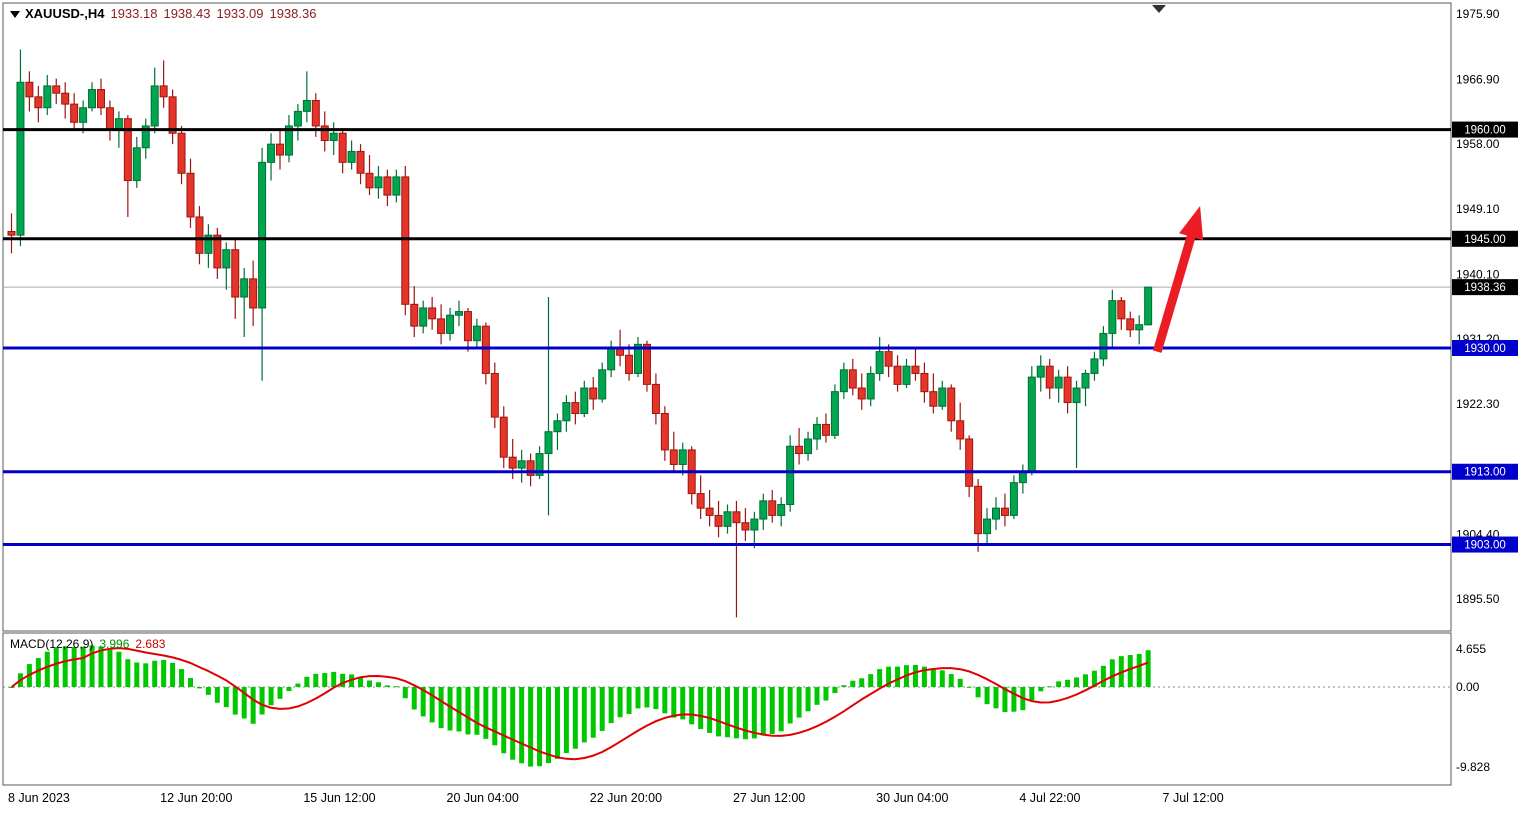 The image size is (1526, 813). I want to click on trend-arrow-shaft, so click(1175, 291).